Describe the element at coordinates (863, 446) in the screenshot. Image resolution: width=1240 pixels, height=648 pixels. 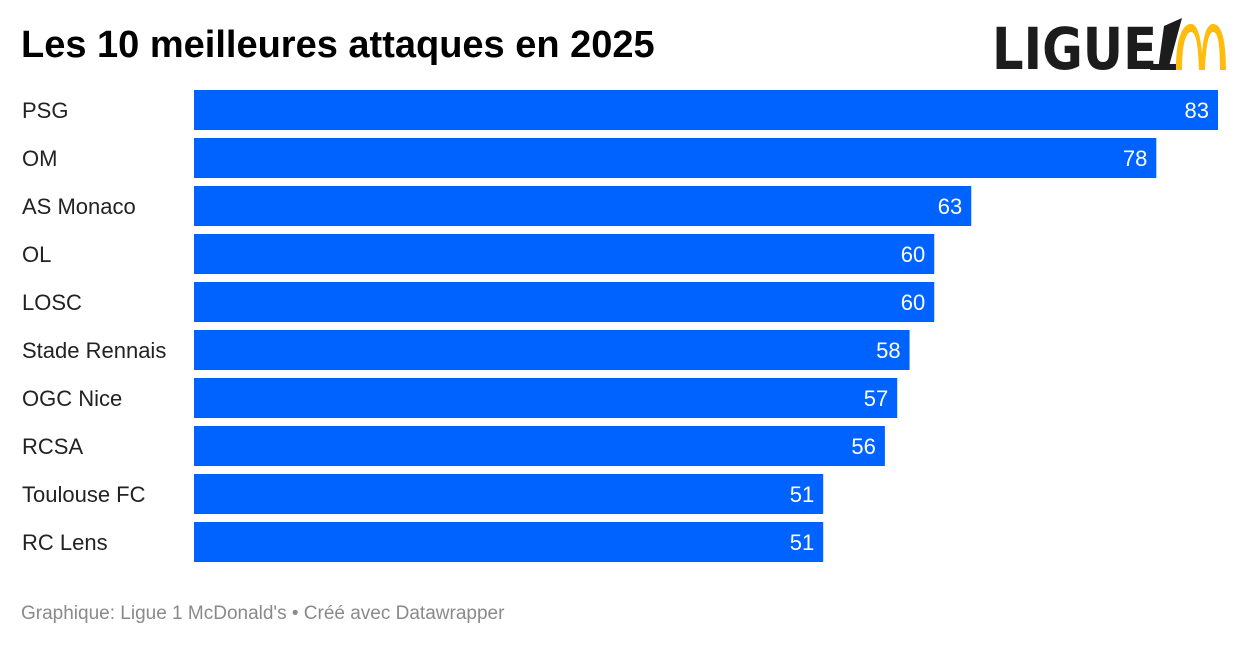
I see `value-label: 56` at that location.